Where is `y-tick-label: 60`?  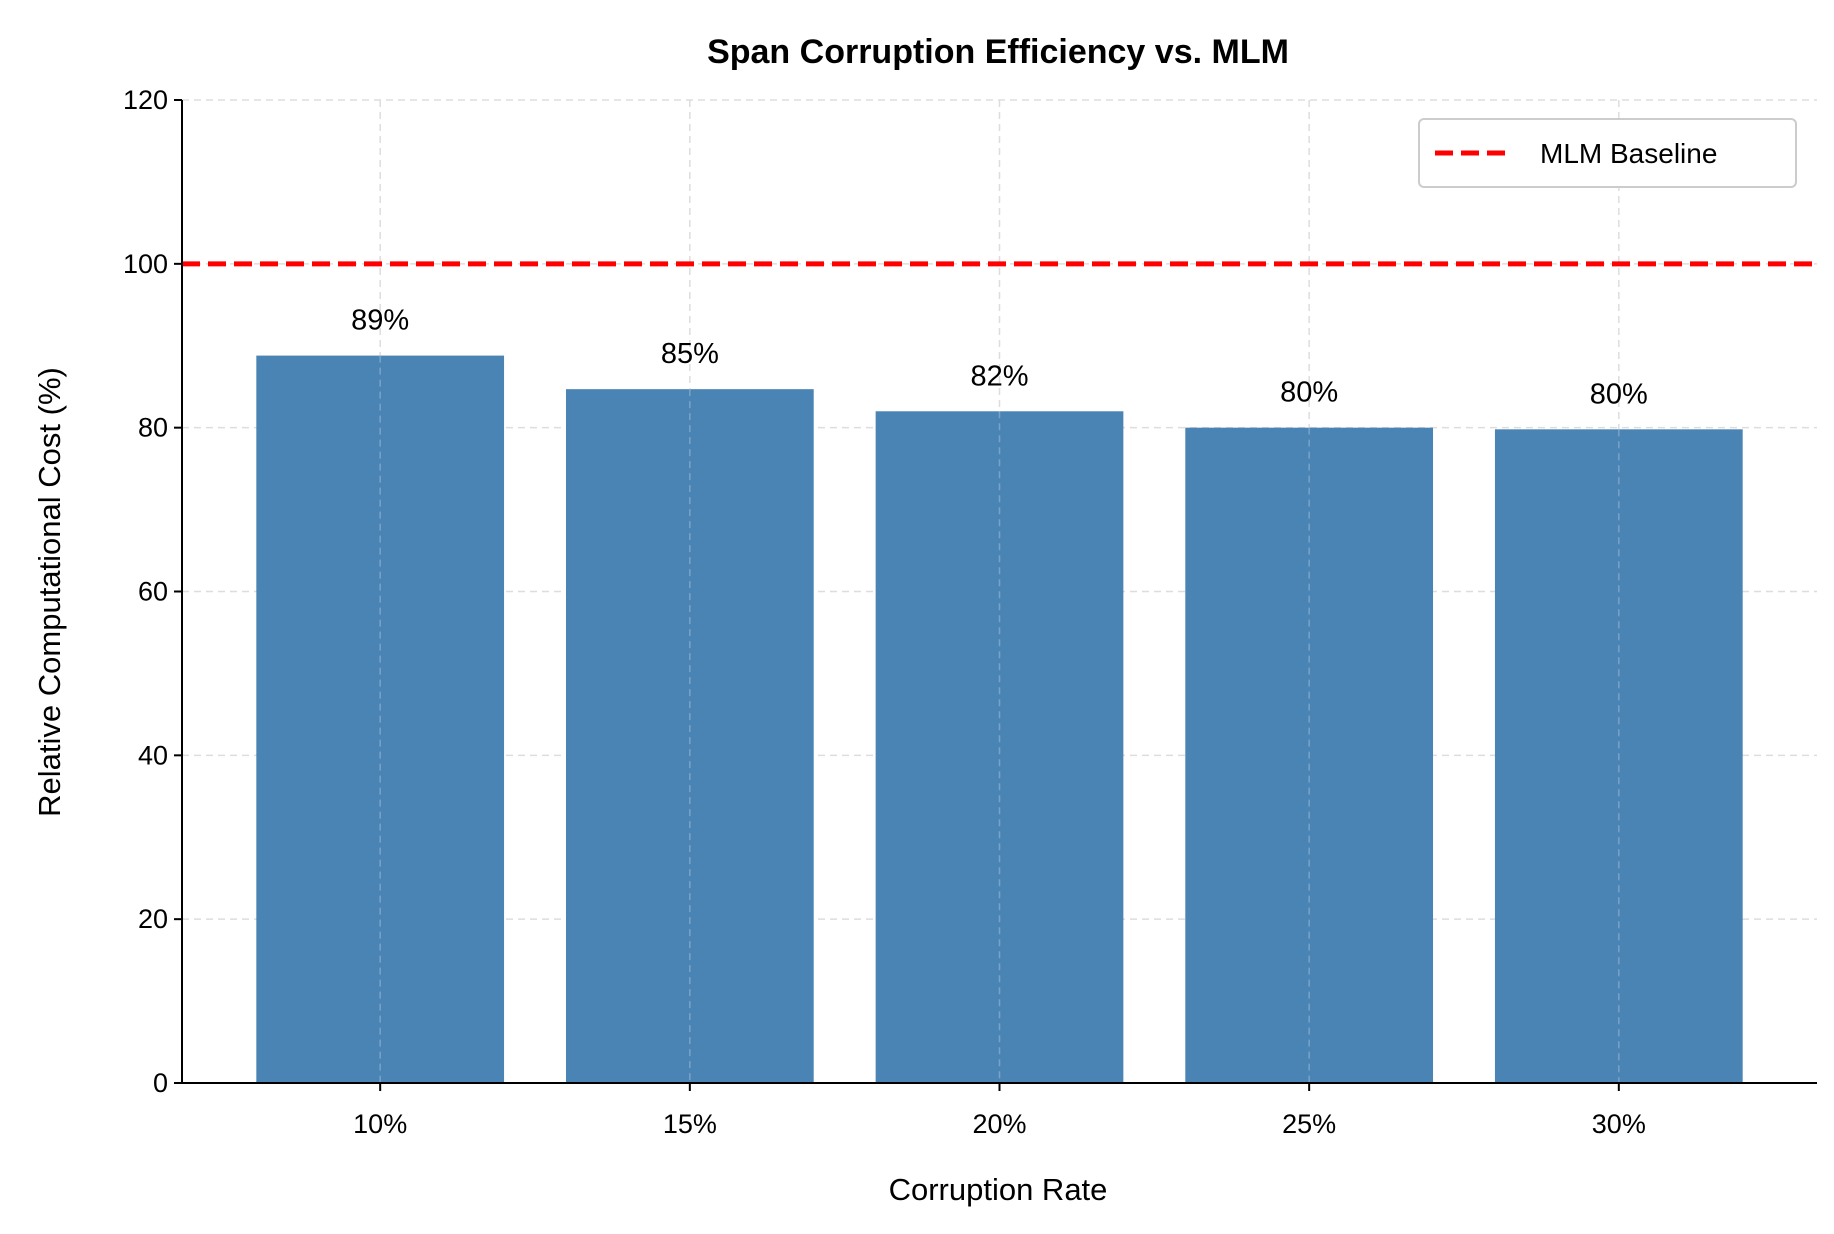
y-tick-label: 60 is located at coordinates (153, 592).